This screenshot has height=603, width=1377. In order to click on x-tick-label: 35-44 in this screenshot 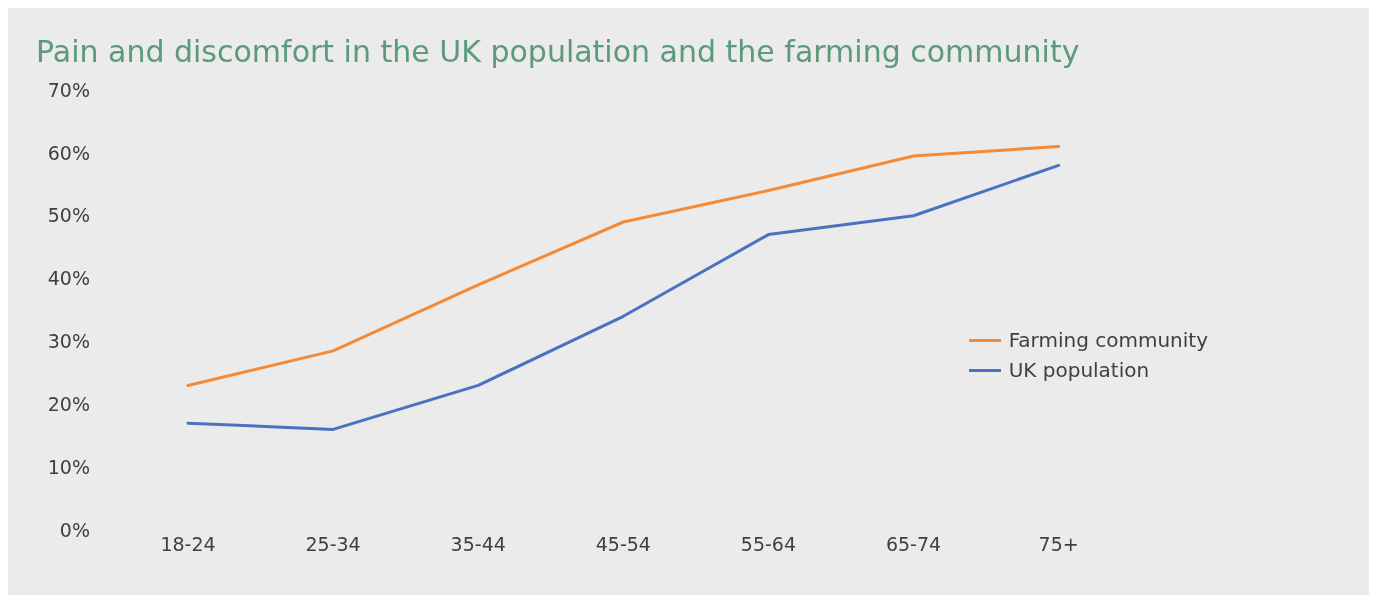, I will do `click(478, 544)`.